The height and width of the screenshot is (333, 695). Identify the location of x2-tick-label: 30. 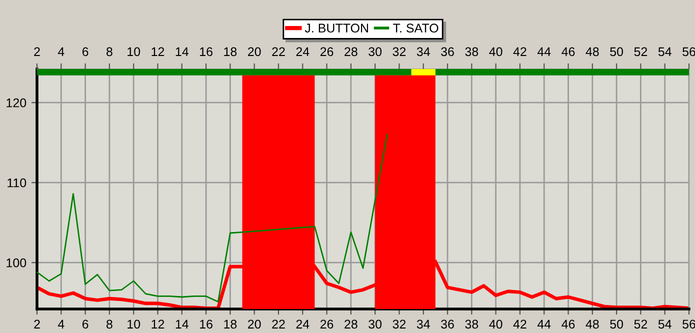
(375, 51).